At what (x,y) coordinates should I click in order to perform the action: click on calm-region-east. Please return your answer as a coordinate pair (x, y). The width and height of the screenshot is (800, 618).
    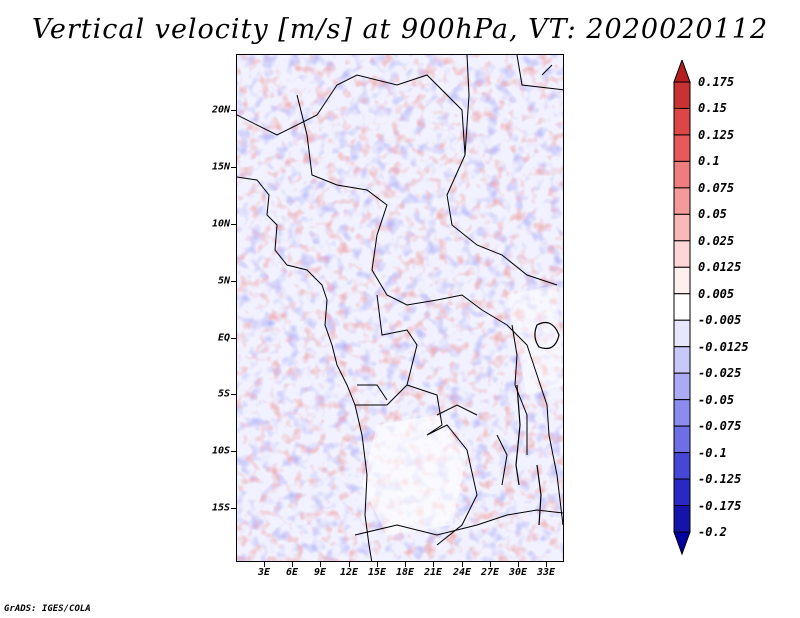
    Looking at the image, I should click on (535, 340).